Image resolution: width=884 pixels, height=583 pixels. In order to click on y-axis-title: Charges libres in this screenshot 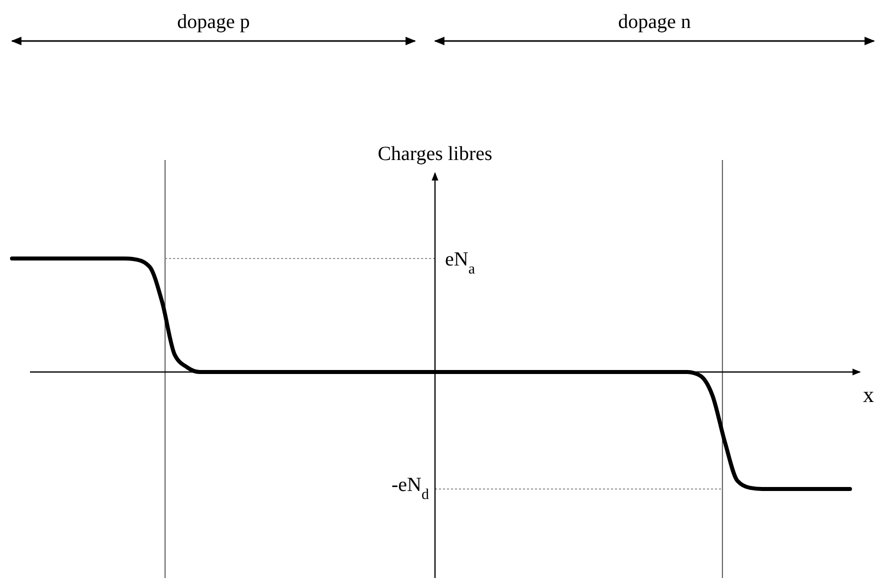, I will do `click(435, 154)`.